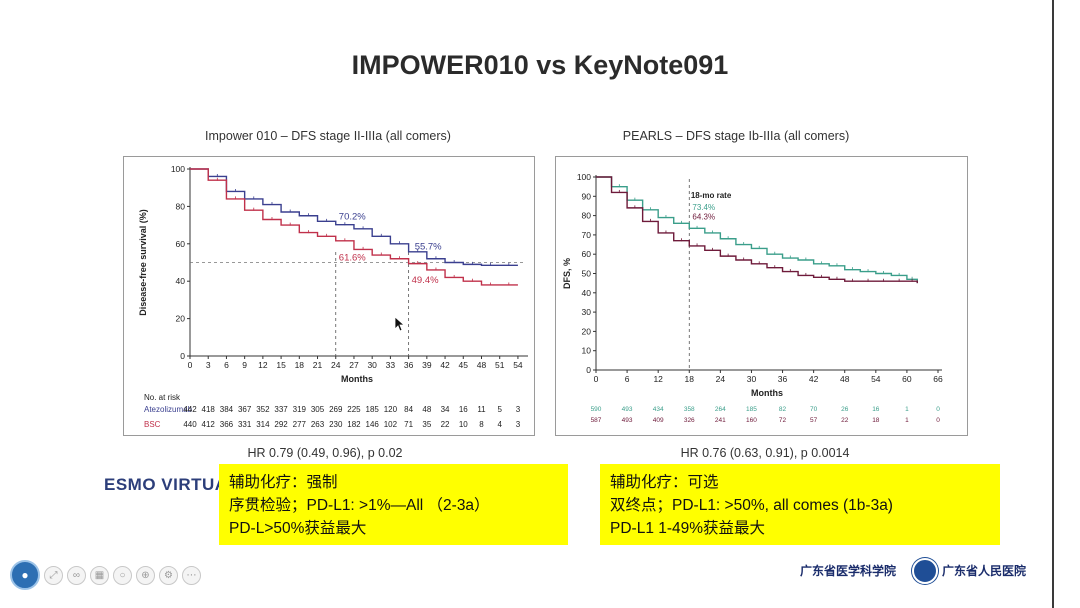  I want to click on hospital-seal-icon, so click(925, 571).